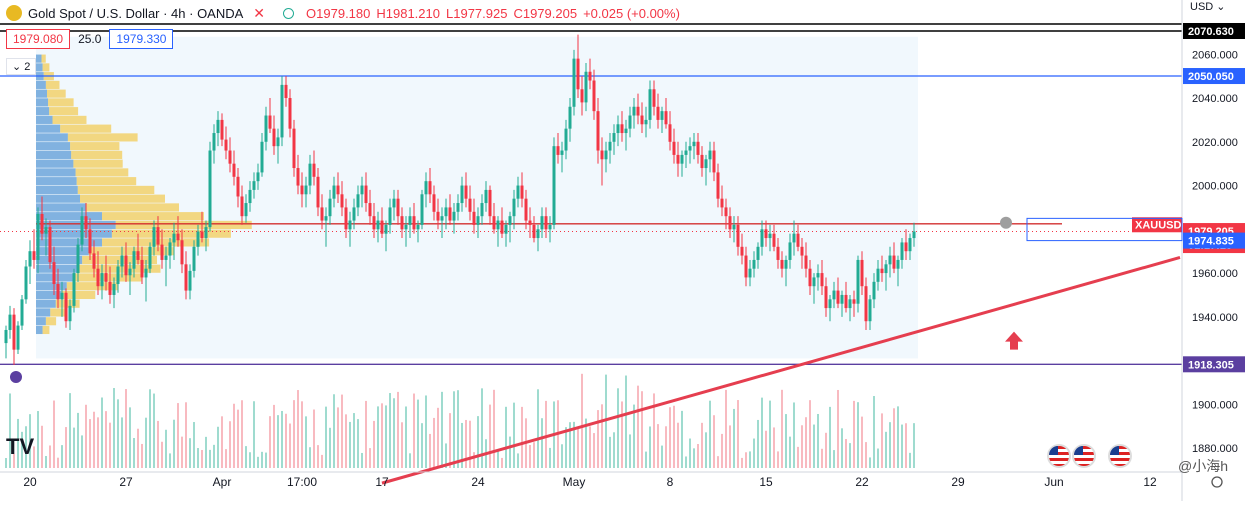 This screenshot has width=1250, height=506. Describe the element at coordinates (631, 13) in the screenshot. I see `ohlc-change: +0.025 (+0.00%)` at that location.